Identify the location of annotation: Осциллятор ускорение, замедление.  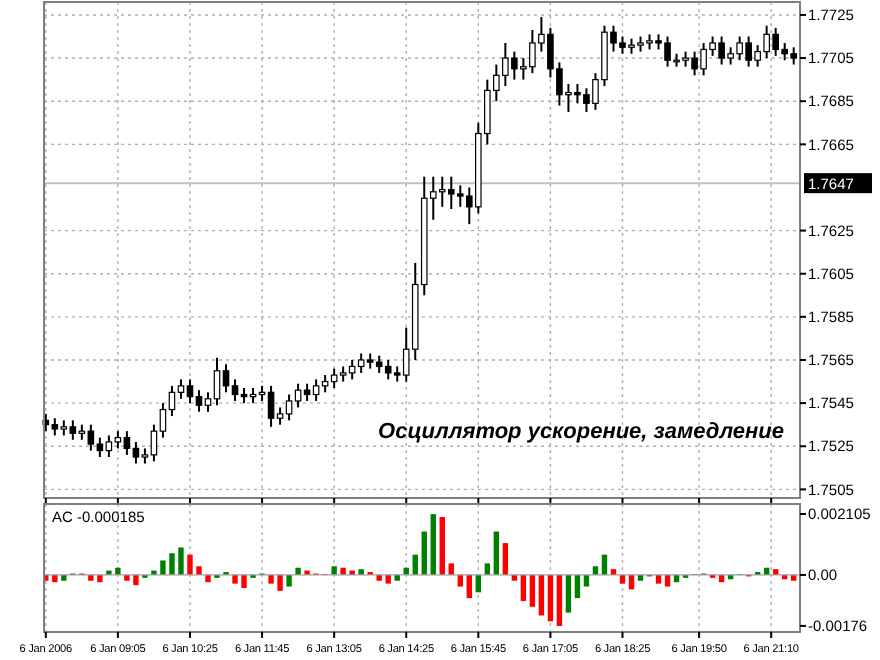
(581, 432).